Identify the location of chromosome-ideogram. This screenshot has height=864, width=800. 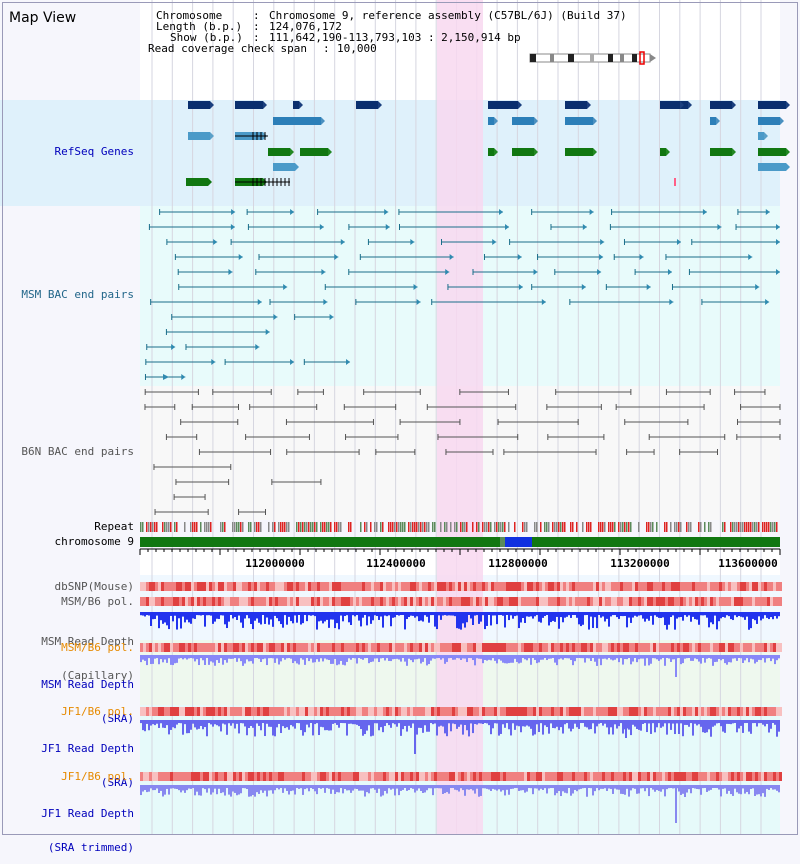
(592, 58).